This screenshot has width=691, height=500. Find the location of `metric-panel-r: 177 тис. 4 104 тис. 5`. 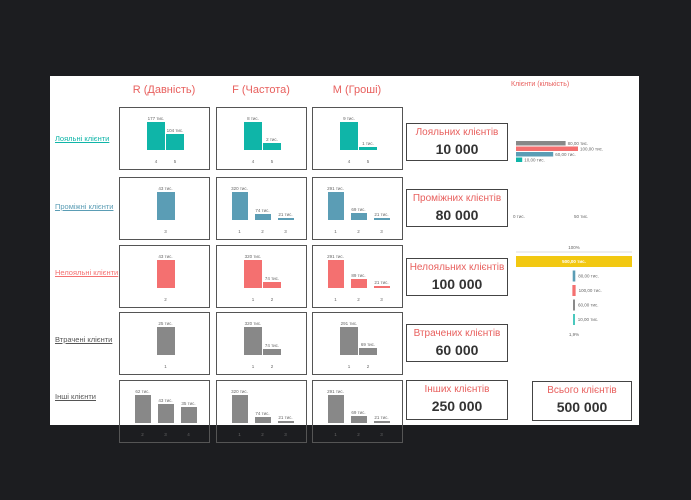

metric-panel-r: 177 тис. 4 104 тис. 5 is located at coordinates (164, 138).